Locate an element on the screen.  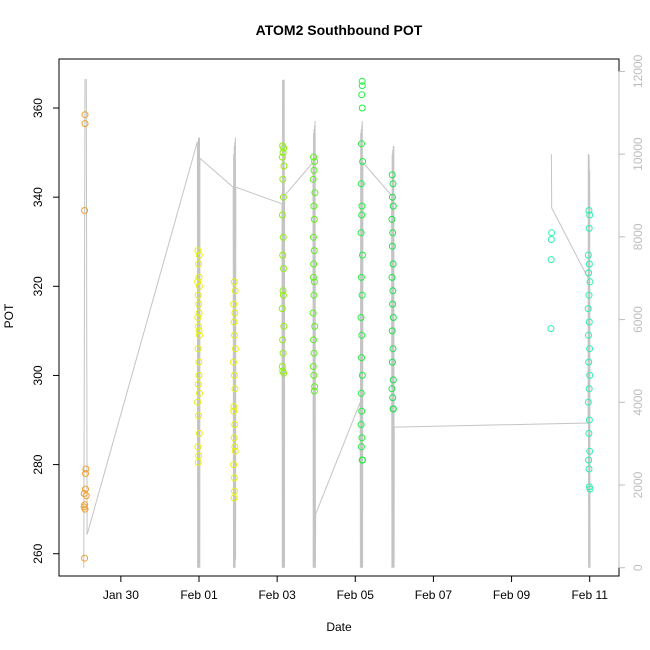
x-axis-label: Date is located at coordinates (339, 627).